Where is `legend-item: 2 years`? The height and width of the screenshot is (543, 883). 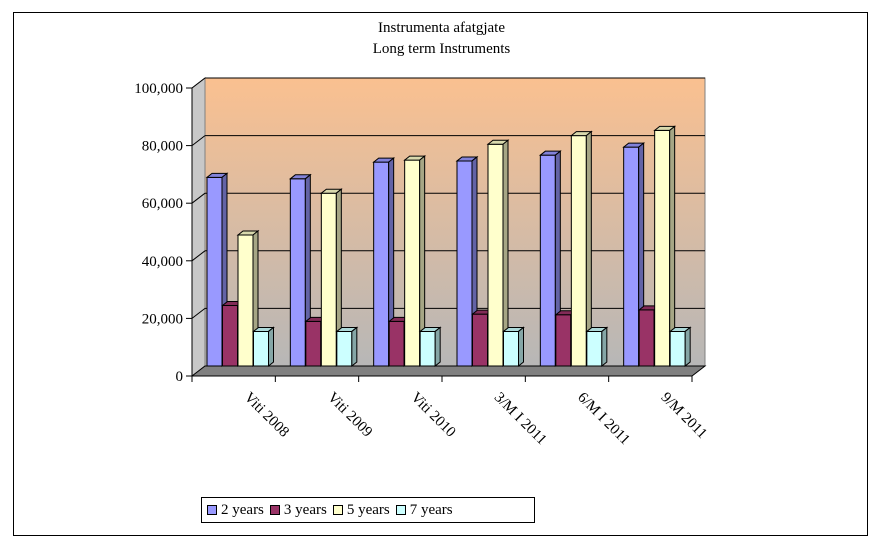
legend-item: 2 years is located at coordinates (235, 510).